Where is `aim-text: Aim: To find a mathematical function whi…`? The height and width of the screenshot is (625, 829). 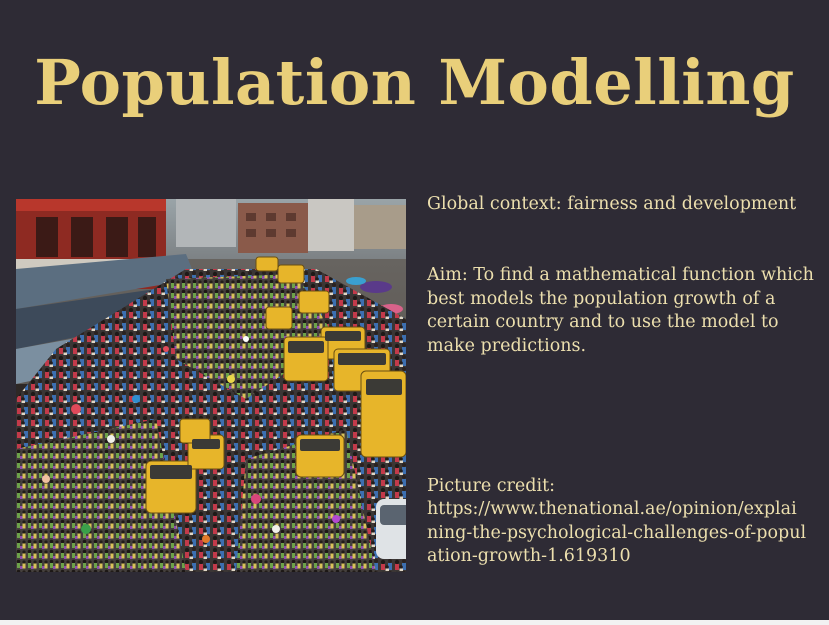
aim-text: Aim: To find a mathematical function whi… is located at coordinates (620, 310).